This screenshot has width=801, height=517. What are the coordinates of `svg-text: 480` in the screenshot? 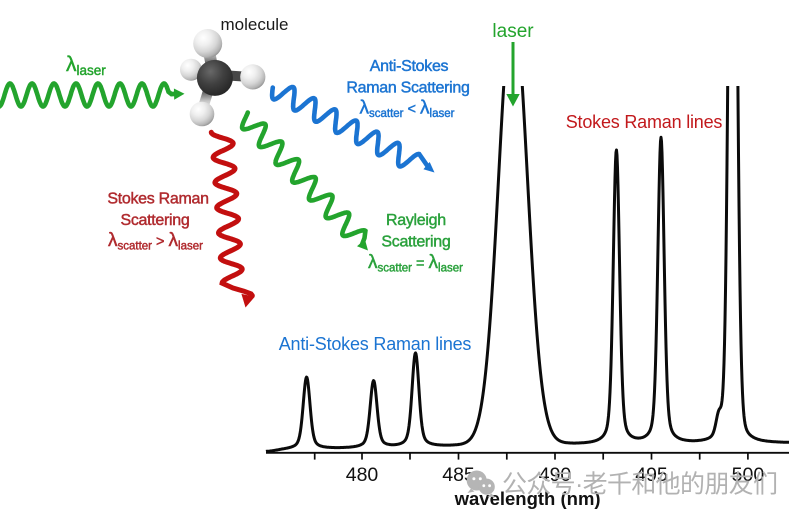 It's located at (362, 475).